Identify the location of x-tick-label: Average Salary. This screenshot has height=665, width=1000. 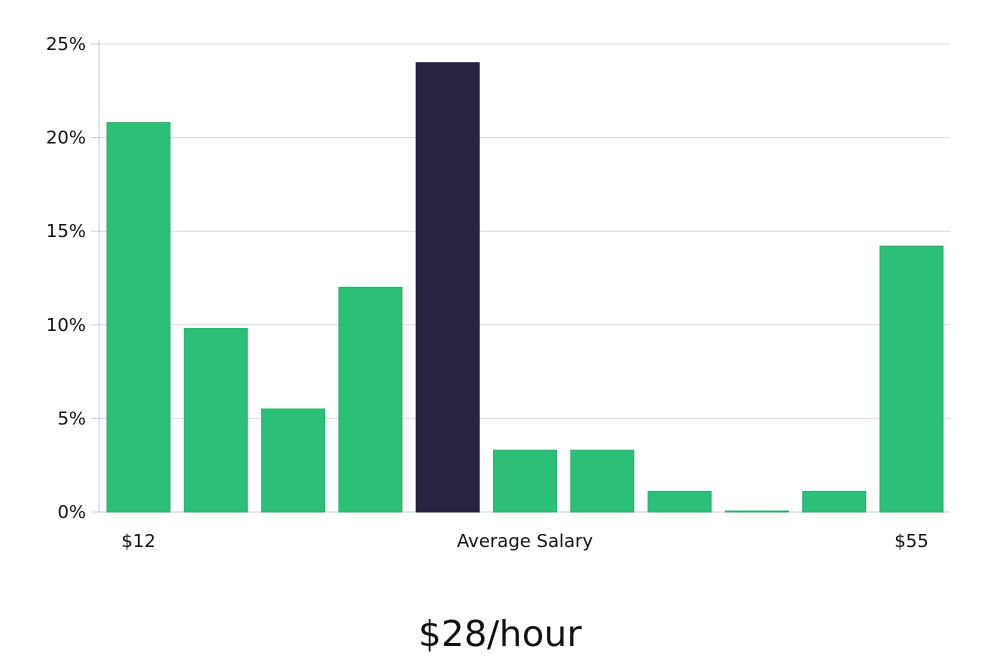
(525, 541).